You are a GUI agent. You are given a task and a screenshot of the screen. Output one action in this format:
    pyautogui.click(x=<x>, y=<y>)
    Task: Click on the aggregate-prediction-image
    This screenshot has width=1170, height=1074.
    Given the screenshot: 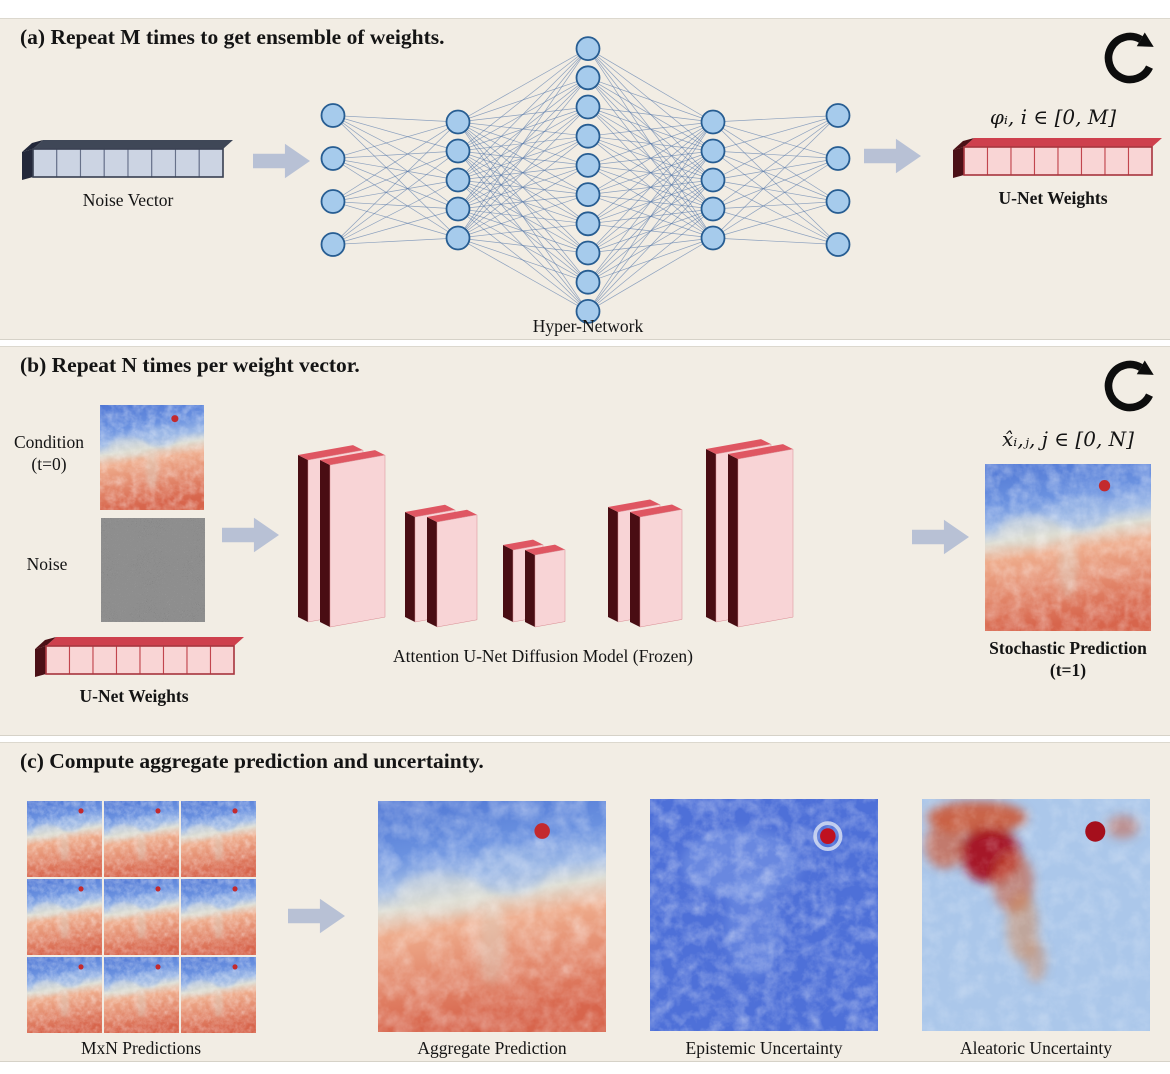 What is the action you would take?
    pyautogui.click(x=492, y=916)
    